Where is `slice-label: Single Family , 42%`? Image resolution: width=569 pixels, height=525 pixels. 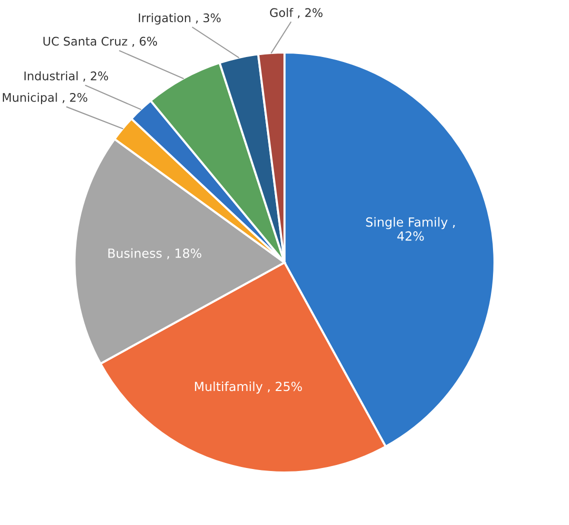 slice-label: Single Family , 42% is located at coordinates (410, 229).